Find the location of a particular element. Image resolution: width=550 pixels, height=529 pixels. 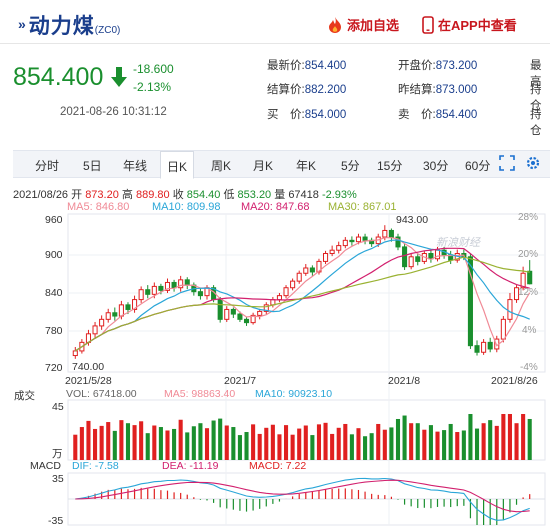

add-favorite-button: 添加自选 is located at coordinates (363, 24).